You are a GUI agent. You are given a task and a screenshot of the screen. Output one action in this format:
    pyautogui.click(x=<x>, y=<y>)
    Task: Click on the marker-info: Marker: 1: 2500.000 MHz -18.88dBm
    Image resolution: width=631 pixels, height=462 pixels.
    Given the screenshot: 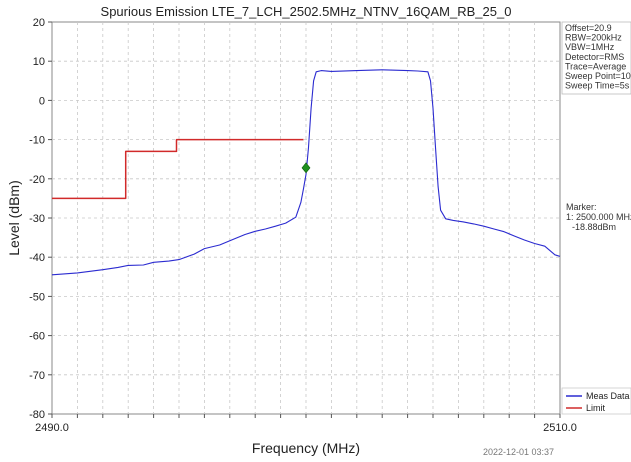 What is the action you would take?
    pyautogui.click(x=598, y=217)
    